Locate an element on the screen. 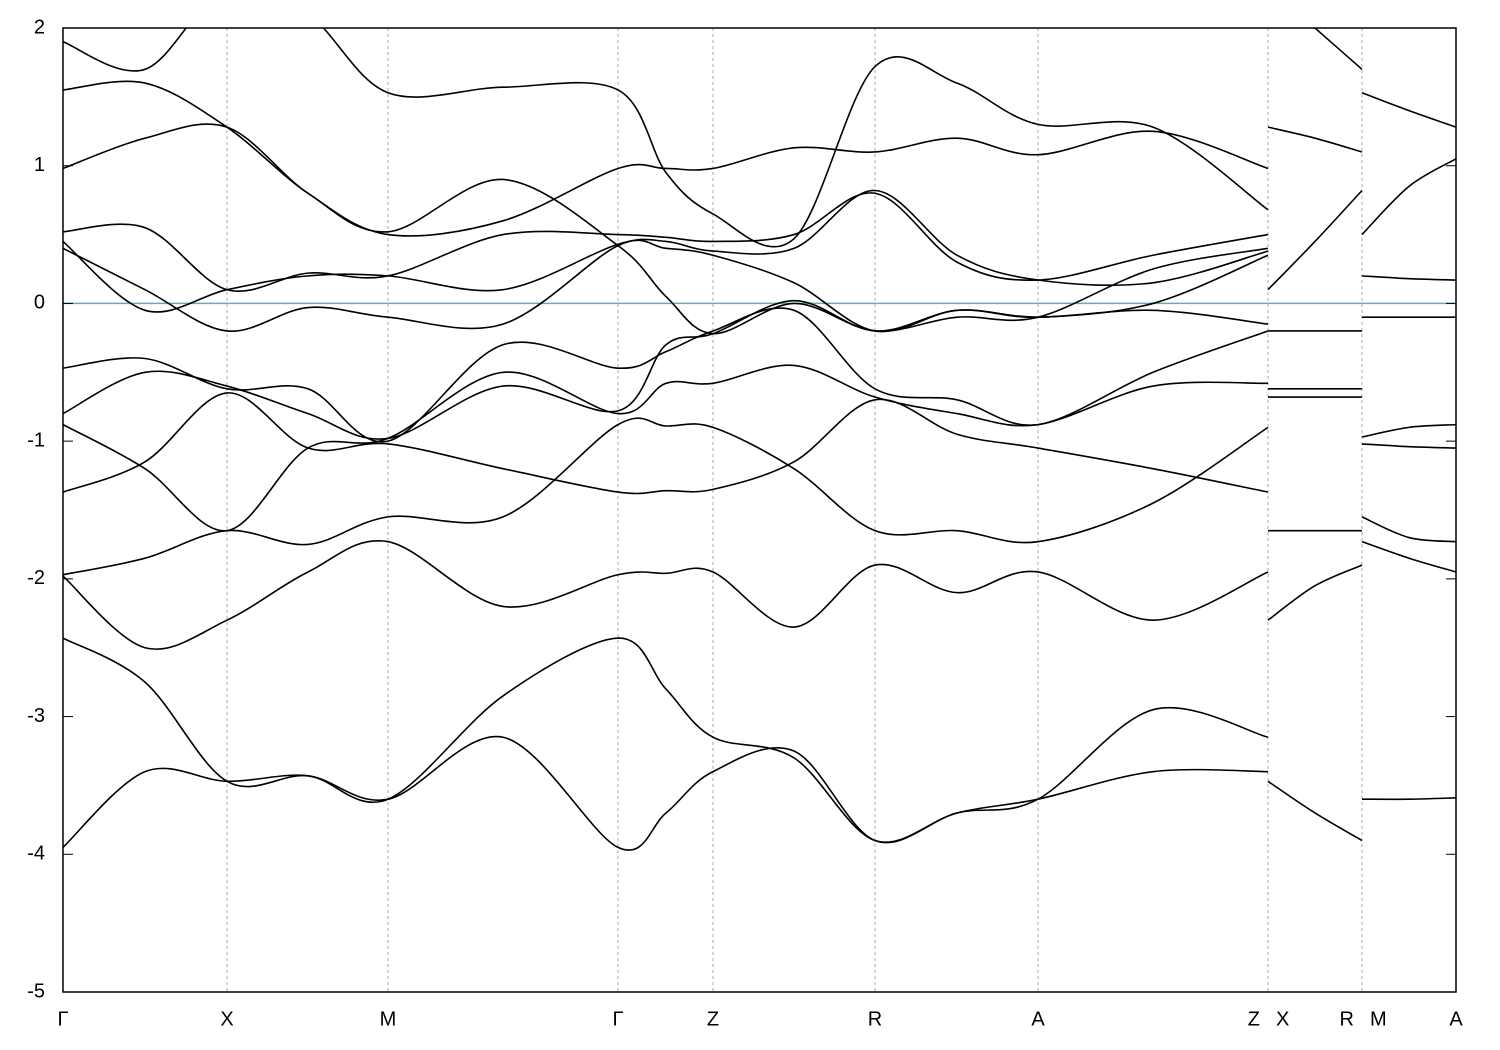 The height and width of the screenshot is (1050, 1500). y-tick-label: -1 is located at coordinates (36, 440).